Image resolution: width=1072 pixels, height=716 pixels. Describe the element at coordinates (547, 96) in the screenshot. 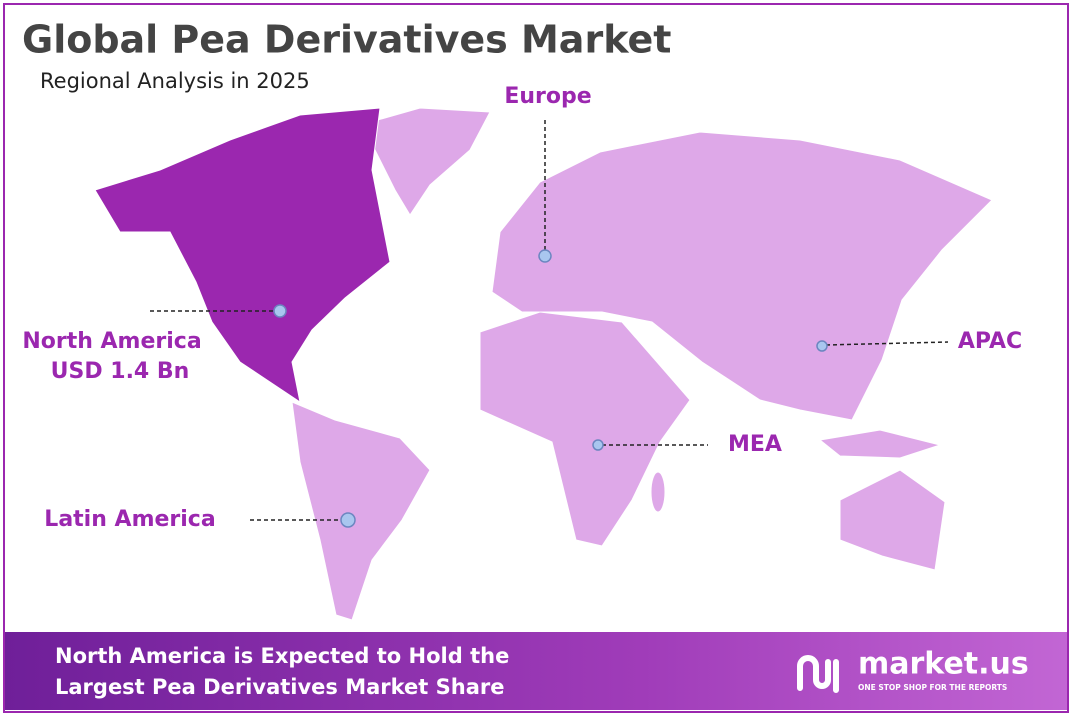

I see `region-label: Europe` at that location.